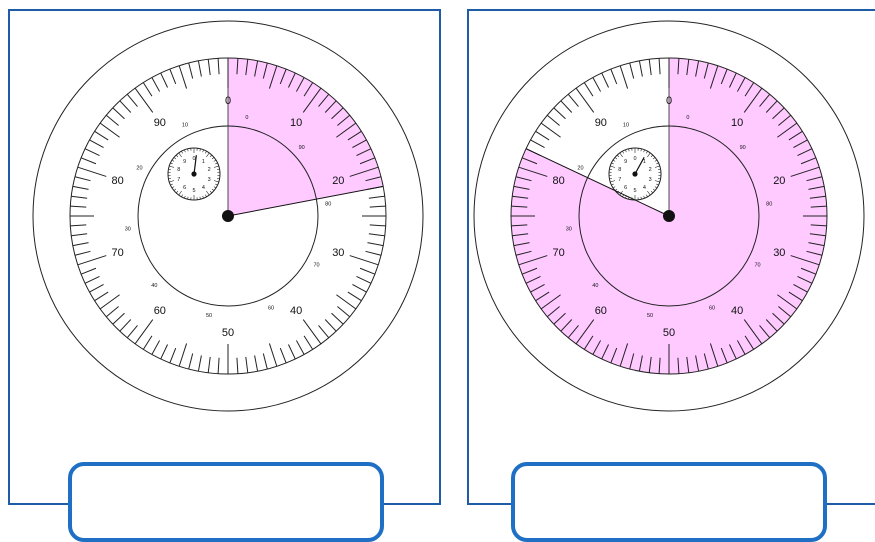 The width and height of the screenshot is (875, 542). I want to click on sub-dial-label: 7, so click(619, 180).